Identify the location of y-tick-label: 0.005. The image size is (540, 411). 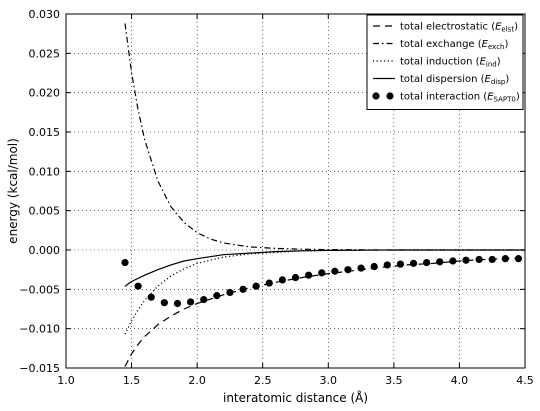
(45, 211).